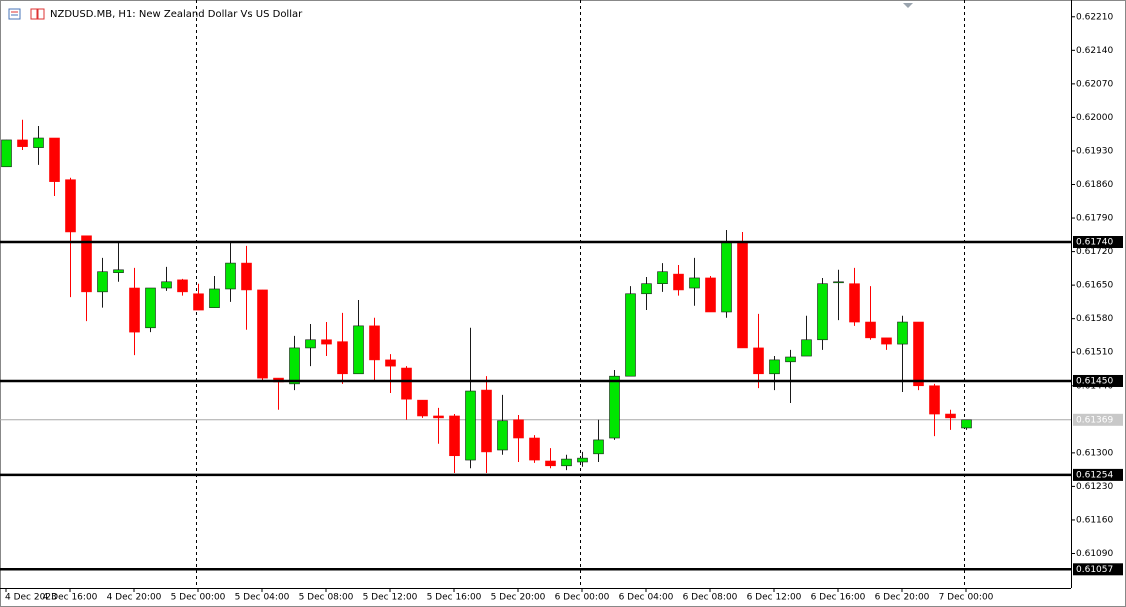 This screenshot has width=1126, height=607. What do you see at coordinates (1094, 353) in the screenshot?
I see `y-tick-label: 0.61510` at bounding box center [1094, 353].